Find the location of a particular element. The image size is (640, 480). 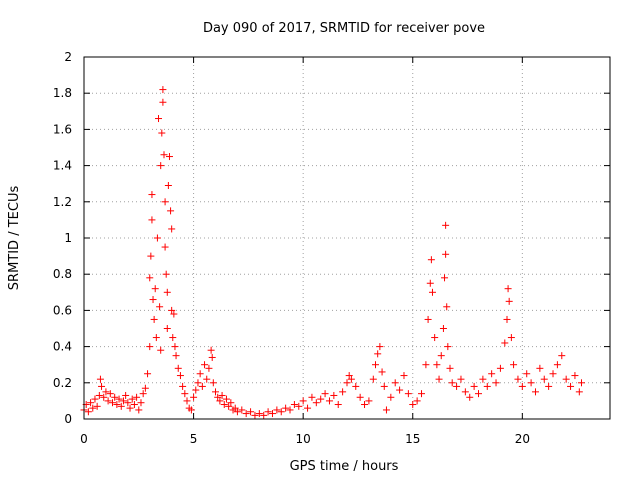

y-tick-label: 0.8 is located at coordinates (62, 274).